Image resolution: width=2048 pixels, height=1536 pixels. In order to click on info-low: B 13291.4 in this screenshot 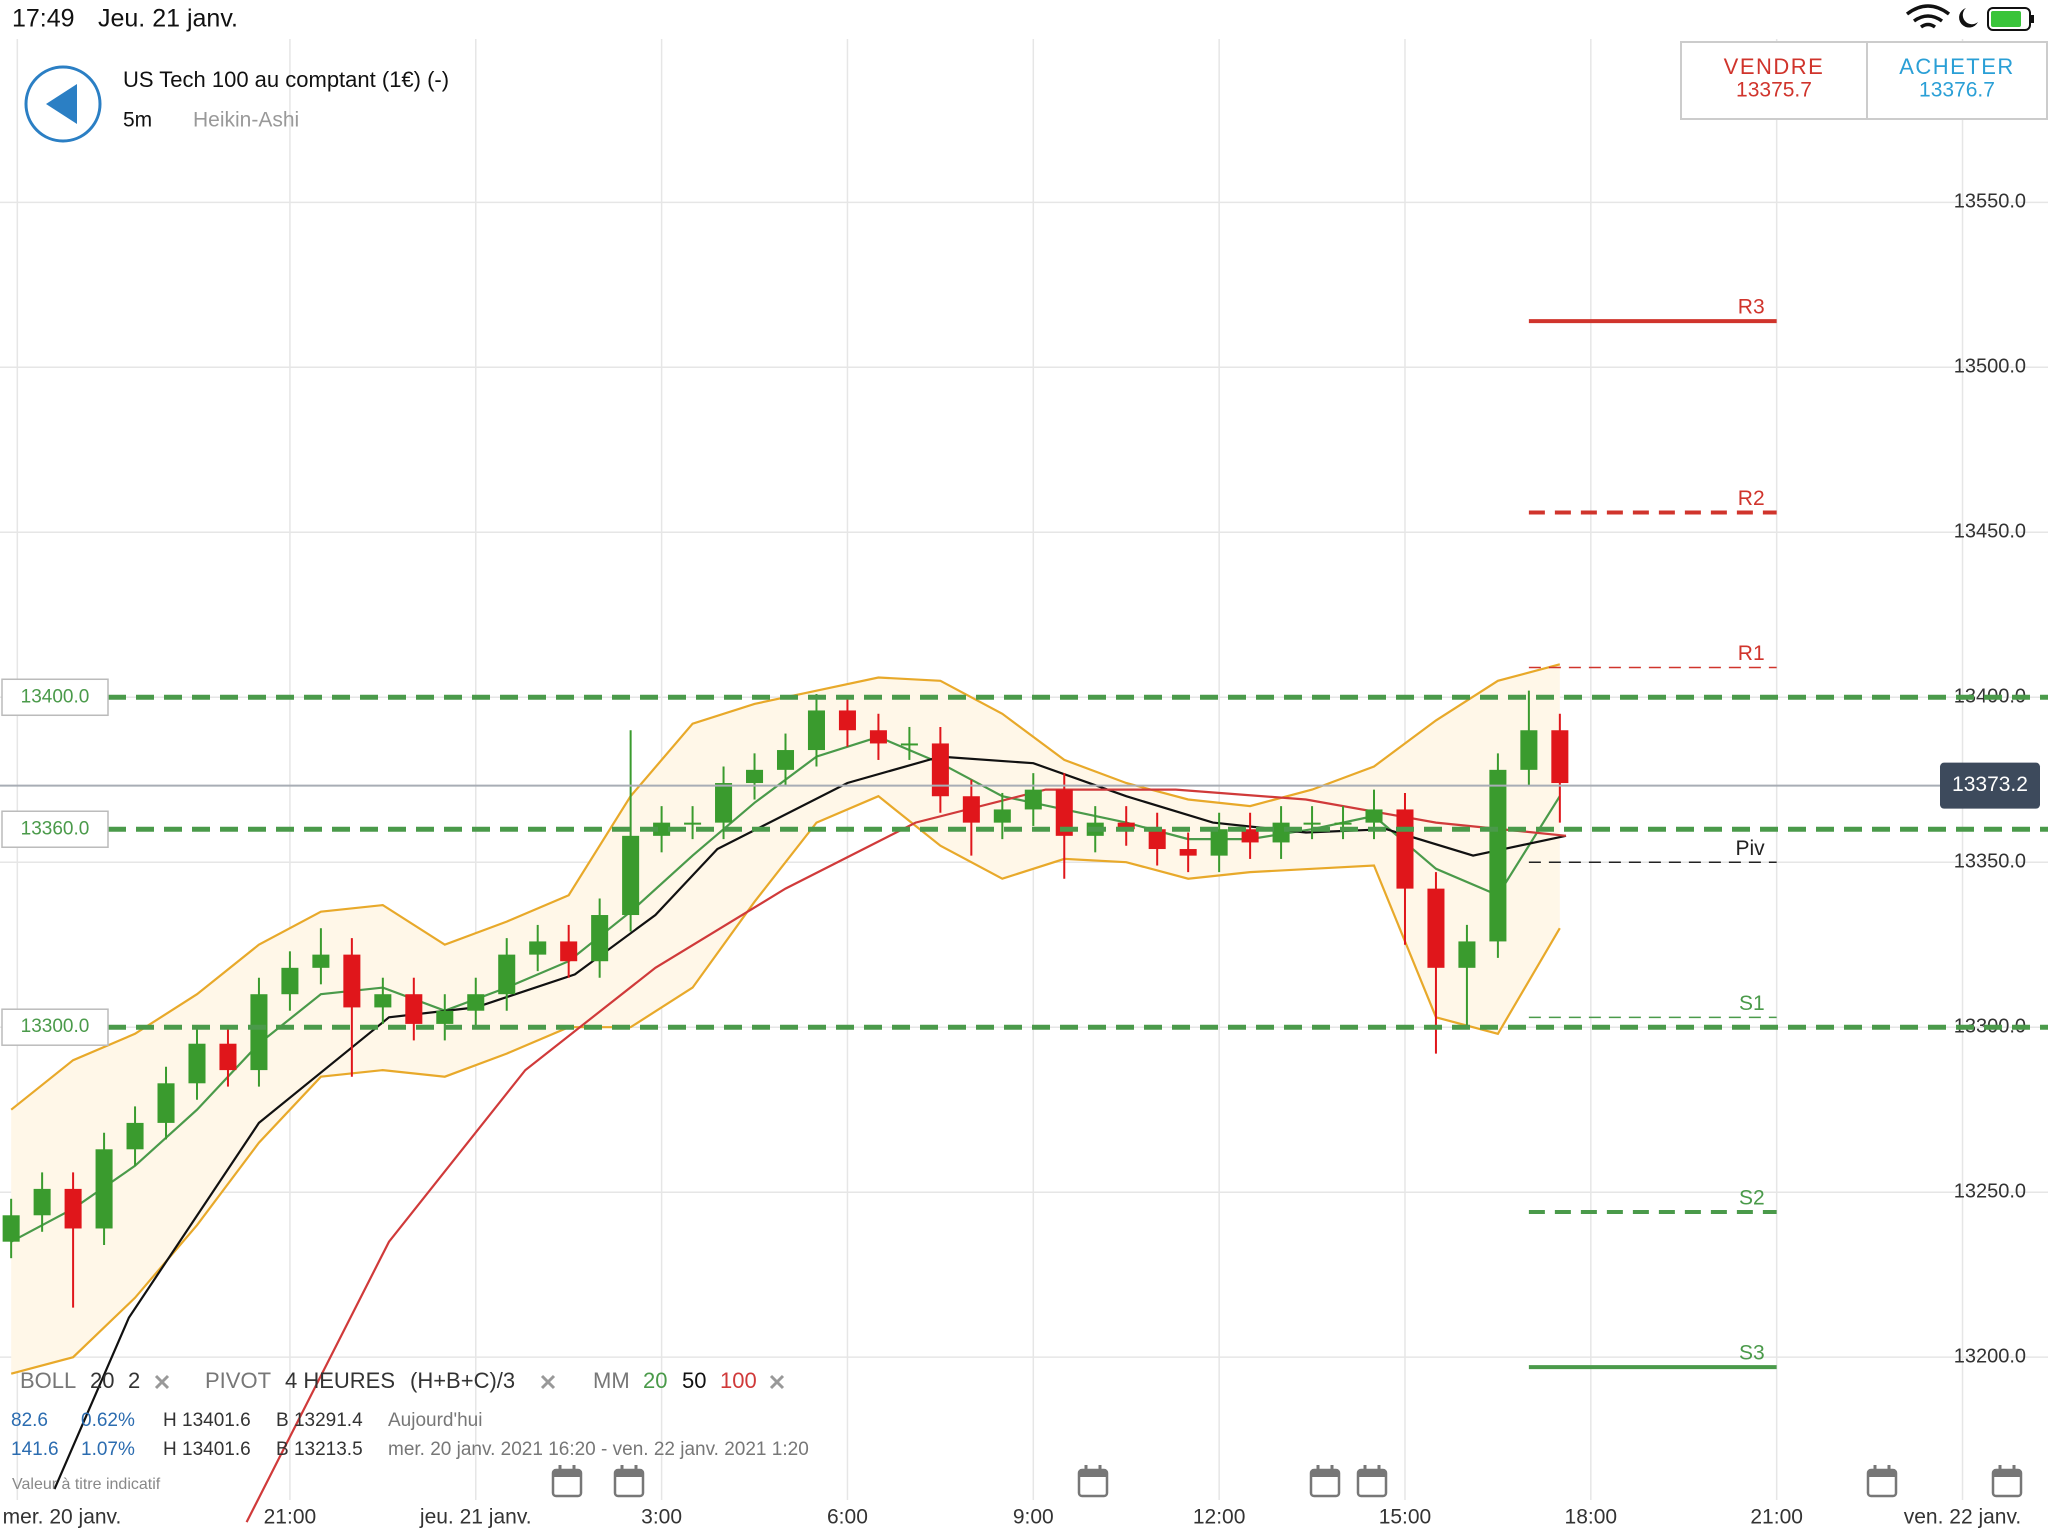, I will do `click(319, 1420)`.